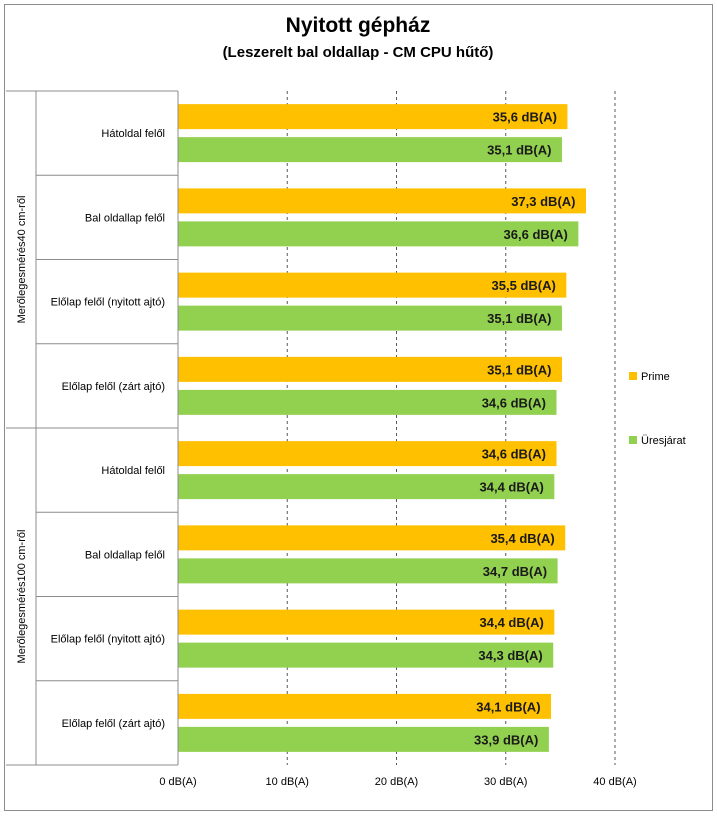  What do you see at coordinates (524, 285) in the screenshot?
I see `data-label: 35,5 dB(A)` at bounding box center [524, 285].